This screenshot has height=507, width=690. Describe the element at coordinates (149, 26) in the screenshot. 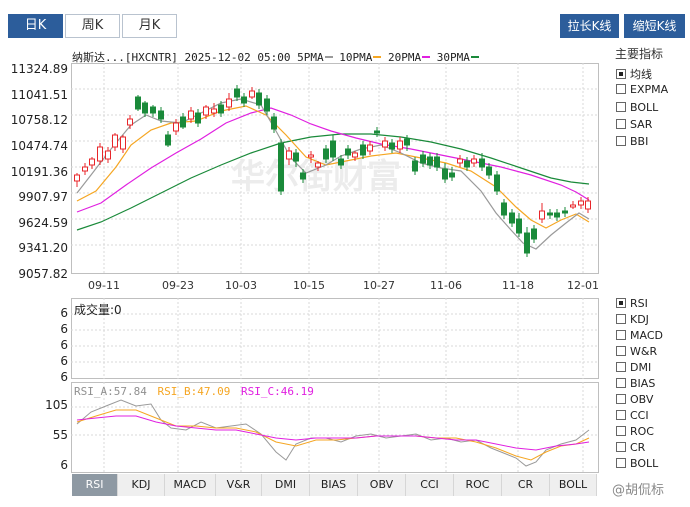

I see `tab-monthly-k: 月K` at that location.